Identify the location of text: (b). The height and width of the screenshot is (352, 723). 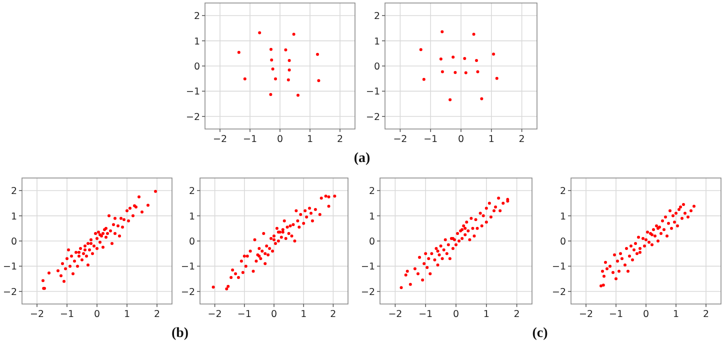
(180, 333).